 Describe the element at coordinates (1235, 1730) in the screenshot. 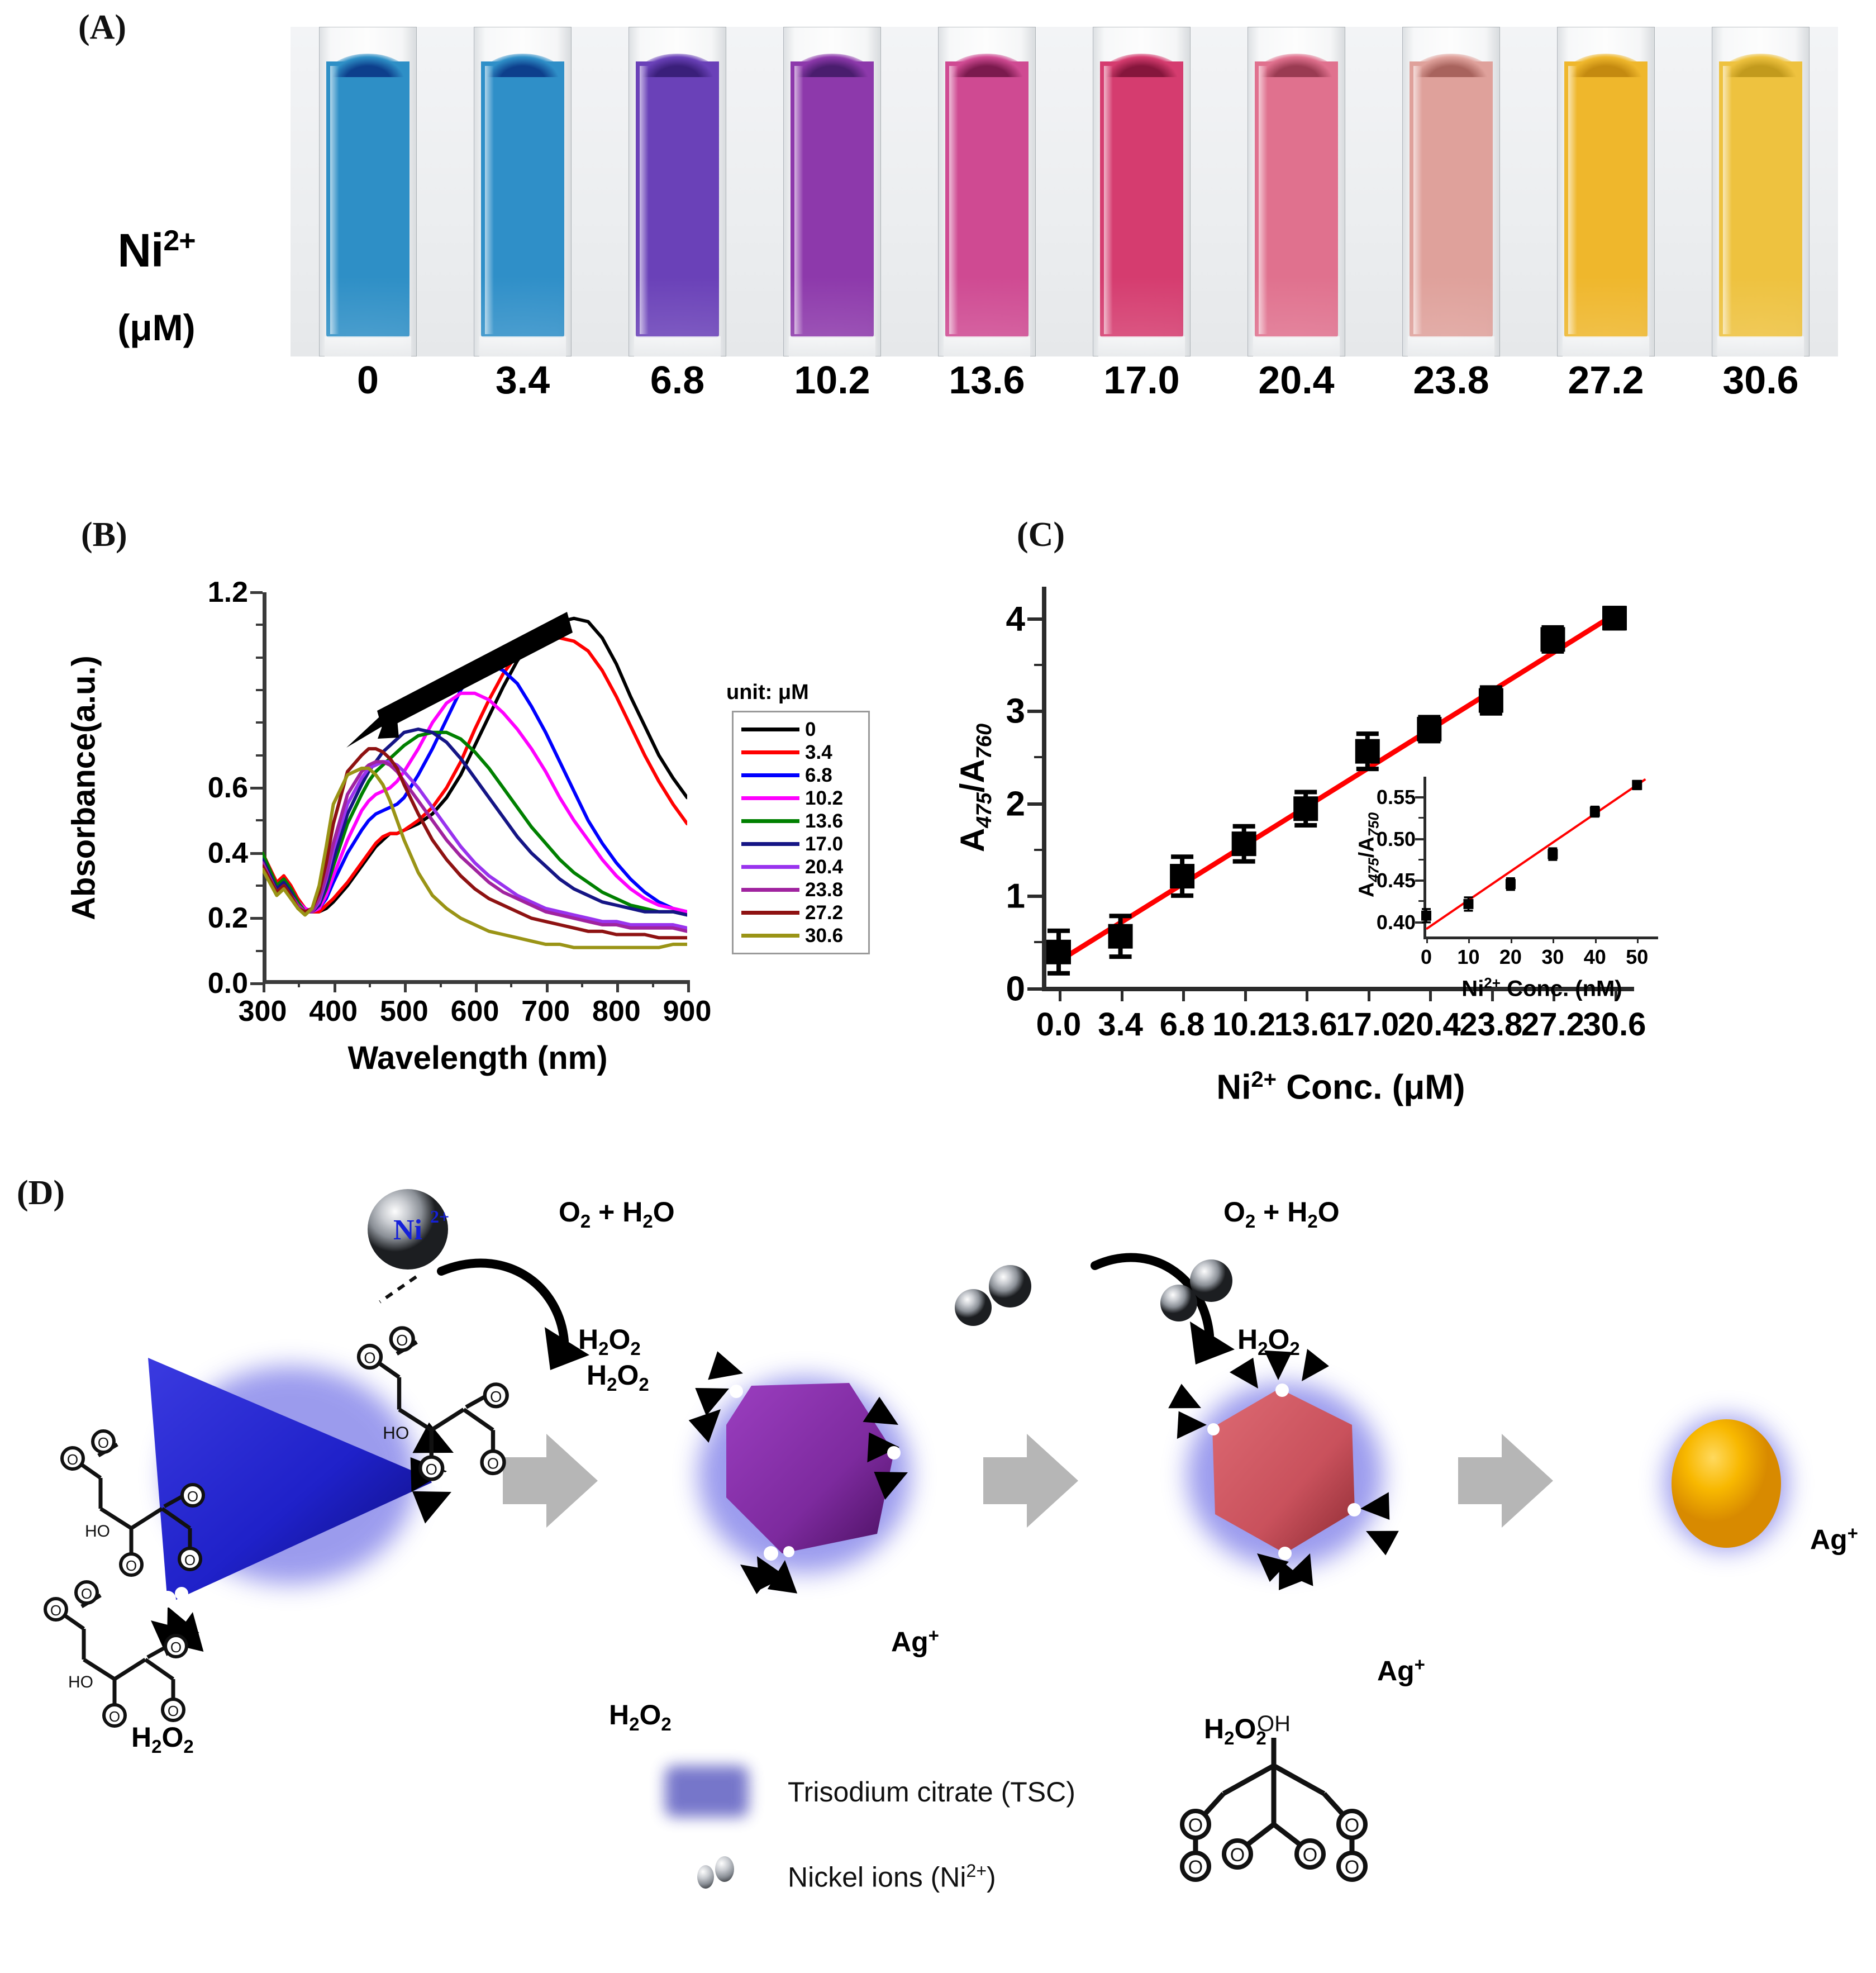

I see `label-h2o2-6: H2O2` at that location.